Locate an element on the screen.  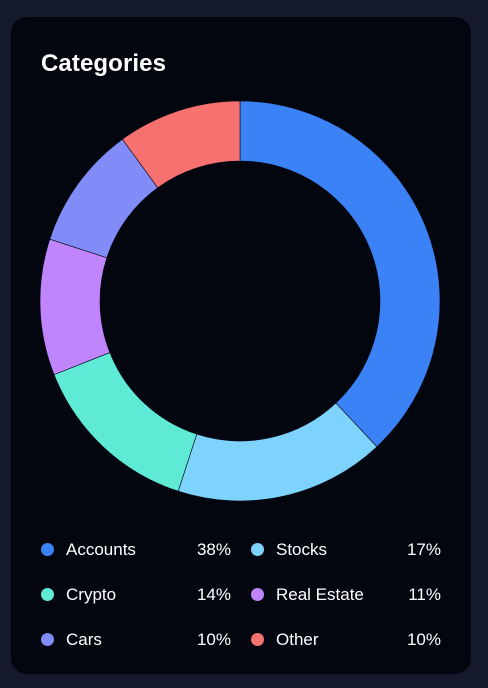
legend-label-cars: Cars is located at coordinates (84, 639).